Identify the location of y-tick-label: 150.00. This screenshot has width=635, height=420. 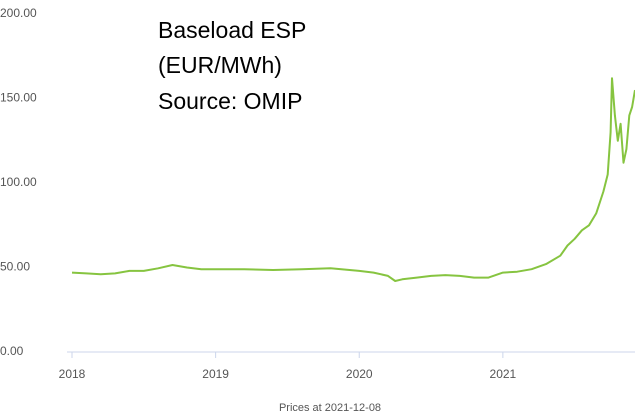
(18, 98).